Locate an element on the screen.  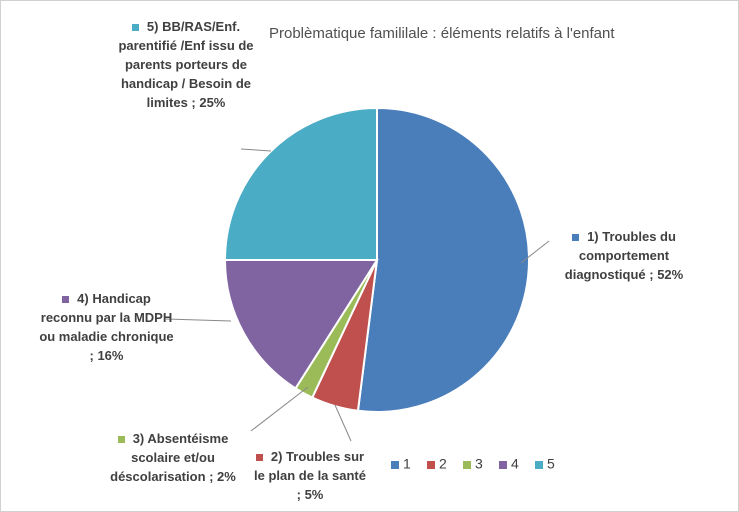
label-text: 2) Troubles sur le plan de la santé ; 5% is located at coordinates (310, 475).